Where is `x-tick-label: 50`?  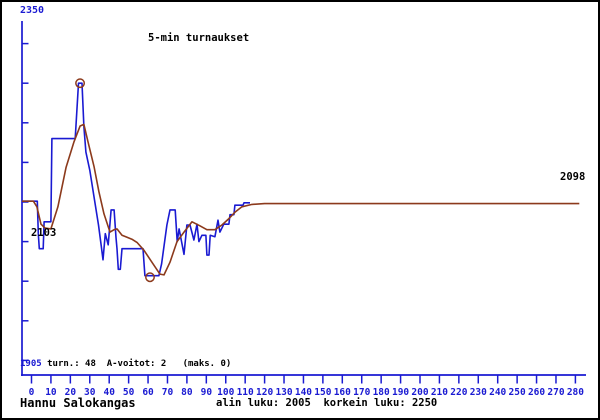
x-tick-label: 50 is located at coordinates (129, 392).